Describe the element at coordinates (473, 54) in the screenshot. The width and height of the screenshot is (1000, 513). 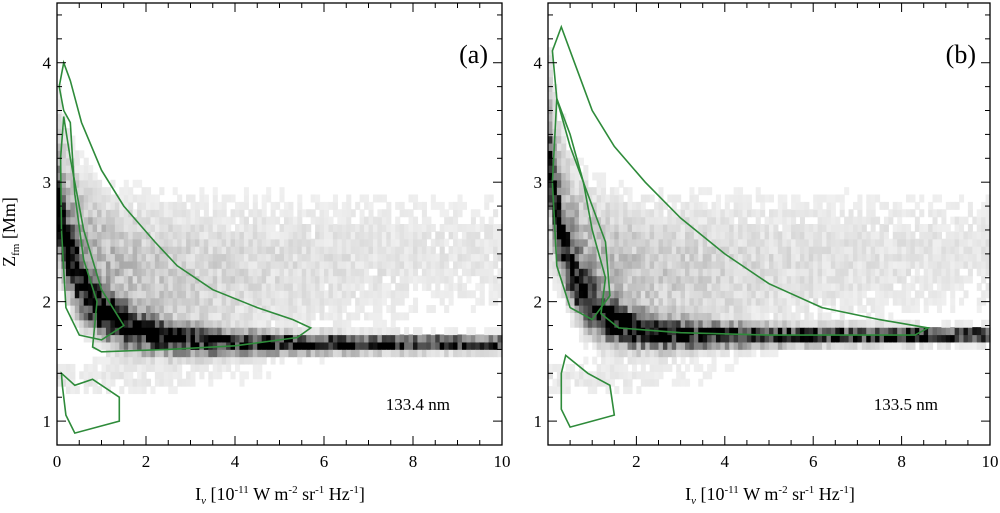
I see `panel-label: (a)` at that location.